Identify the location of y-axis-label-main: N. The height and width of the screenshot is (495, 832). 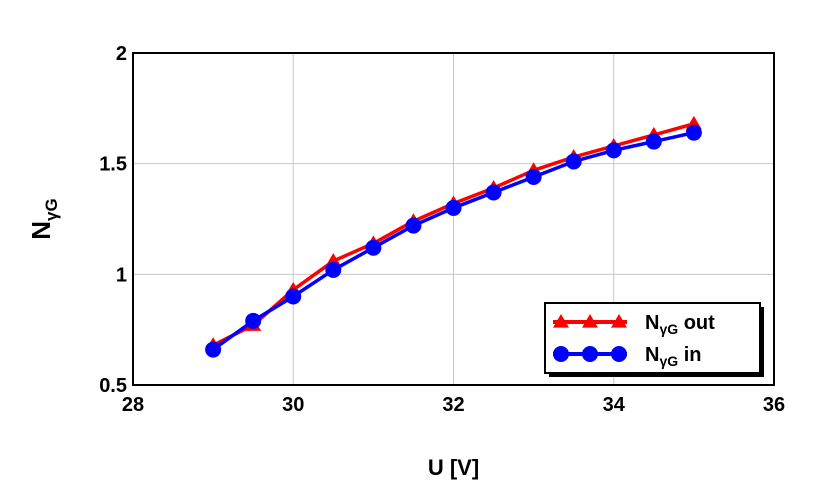
(41, 230).